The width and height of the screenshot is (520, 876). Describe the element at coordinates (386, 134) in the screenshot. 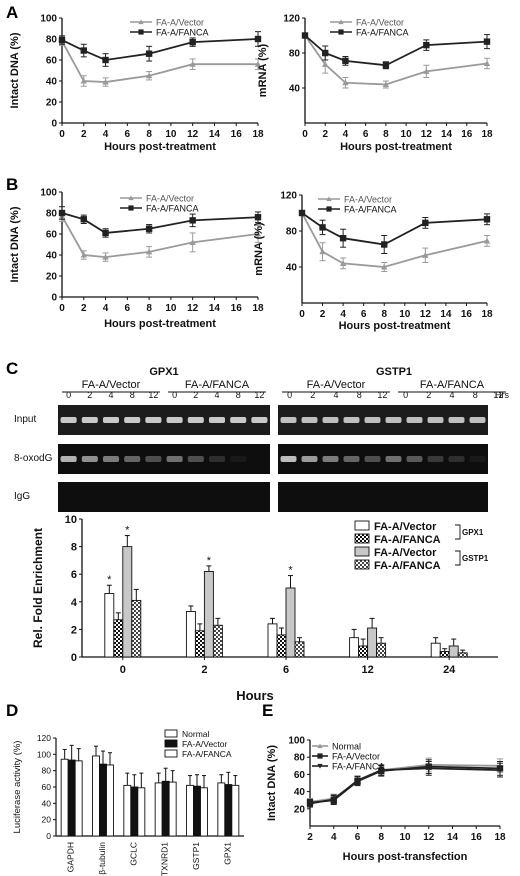

I see `x-tick-label: 8` at that location.